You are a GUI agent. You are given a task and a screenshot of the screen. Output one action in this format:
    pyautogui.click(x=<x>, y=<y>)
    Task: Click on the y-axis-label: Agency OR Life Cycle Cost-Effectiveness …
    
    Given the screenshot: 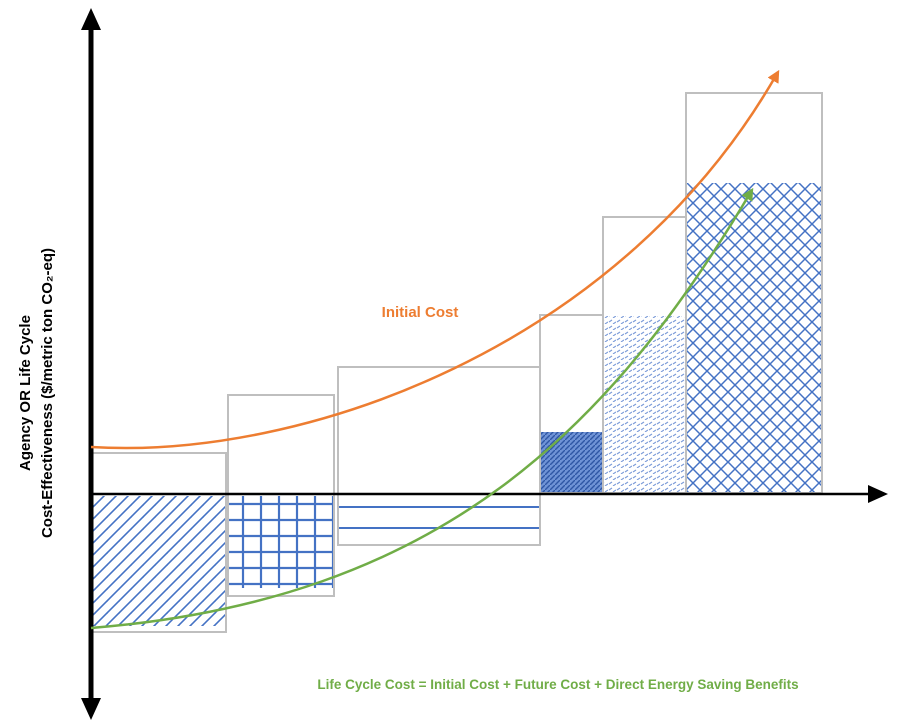 What is the action you would take?
    pyautogui.click(x=36, y=393)
    